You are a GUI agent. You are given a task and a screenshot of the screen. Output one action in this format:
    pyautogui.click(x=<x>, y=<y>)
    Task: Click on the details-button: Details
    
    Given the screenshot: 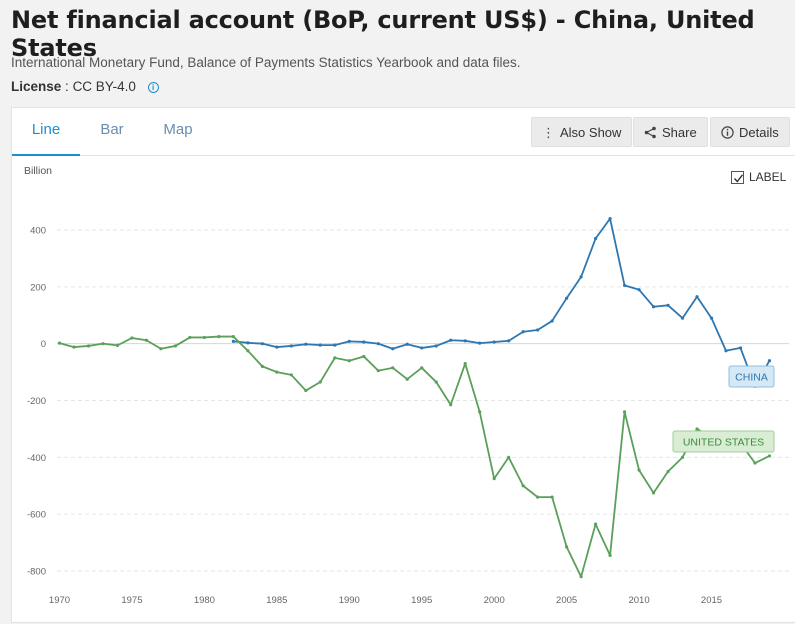 What is the action you would take?
    pyautogui.click(x=750, y=132)
    